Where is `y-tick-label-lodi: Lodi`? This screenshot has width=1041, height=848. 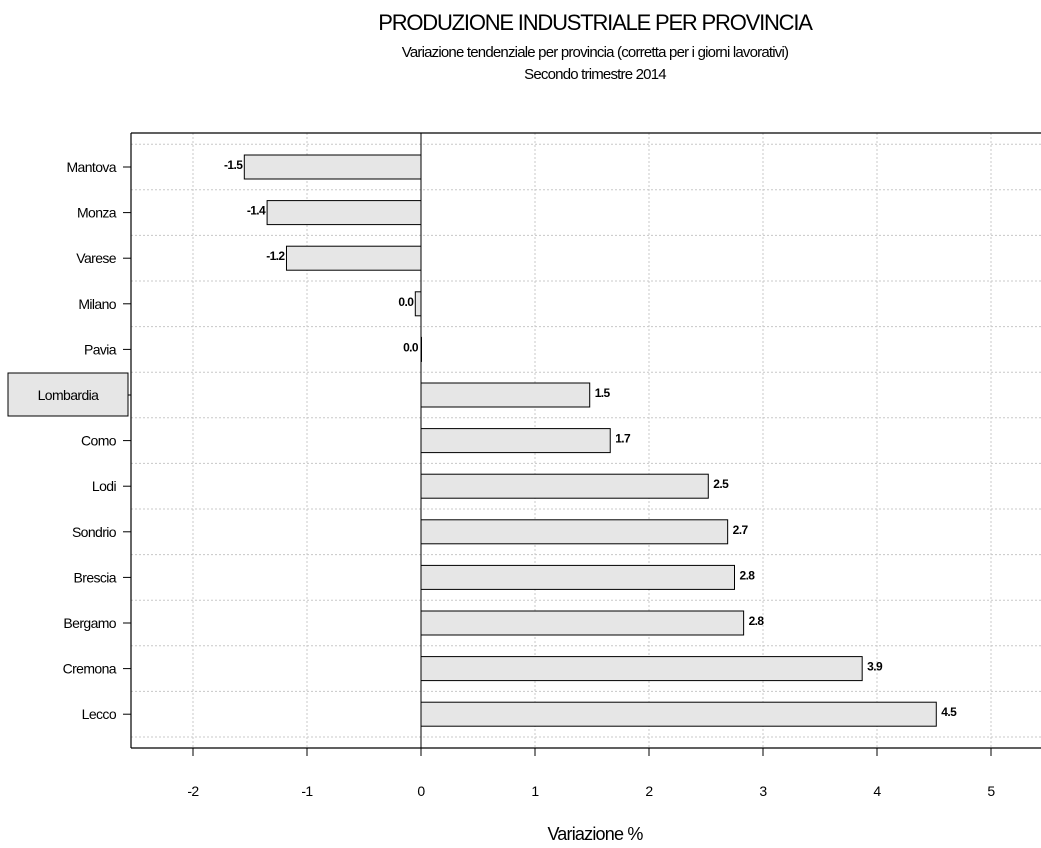 y-tick-label-lodi: Lodi is located at coordinates (104, 486).